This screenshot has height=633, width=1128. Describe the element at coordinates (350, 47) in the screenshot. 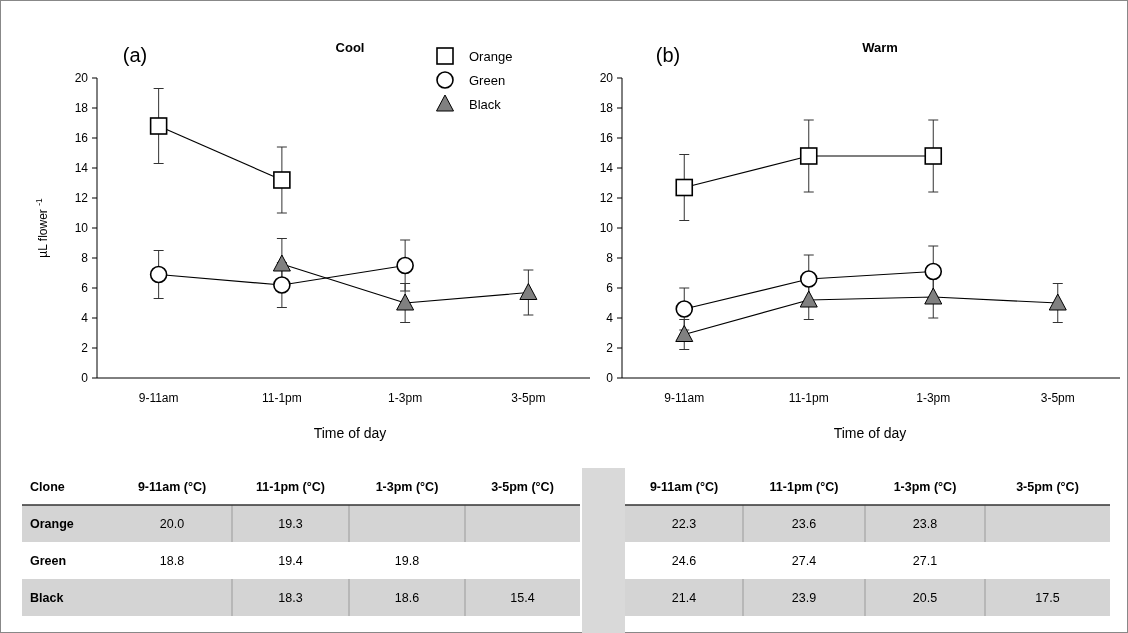

I see `chart-title: Cool` at that location.